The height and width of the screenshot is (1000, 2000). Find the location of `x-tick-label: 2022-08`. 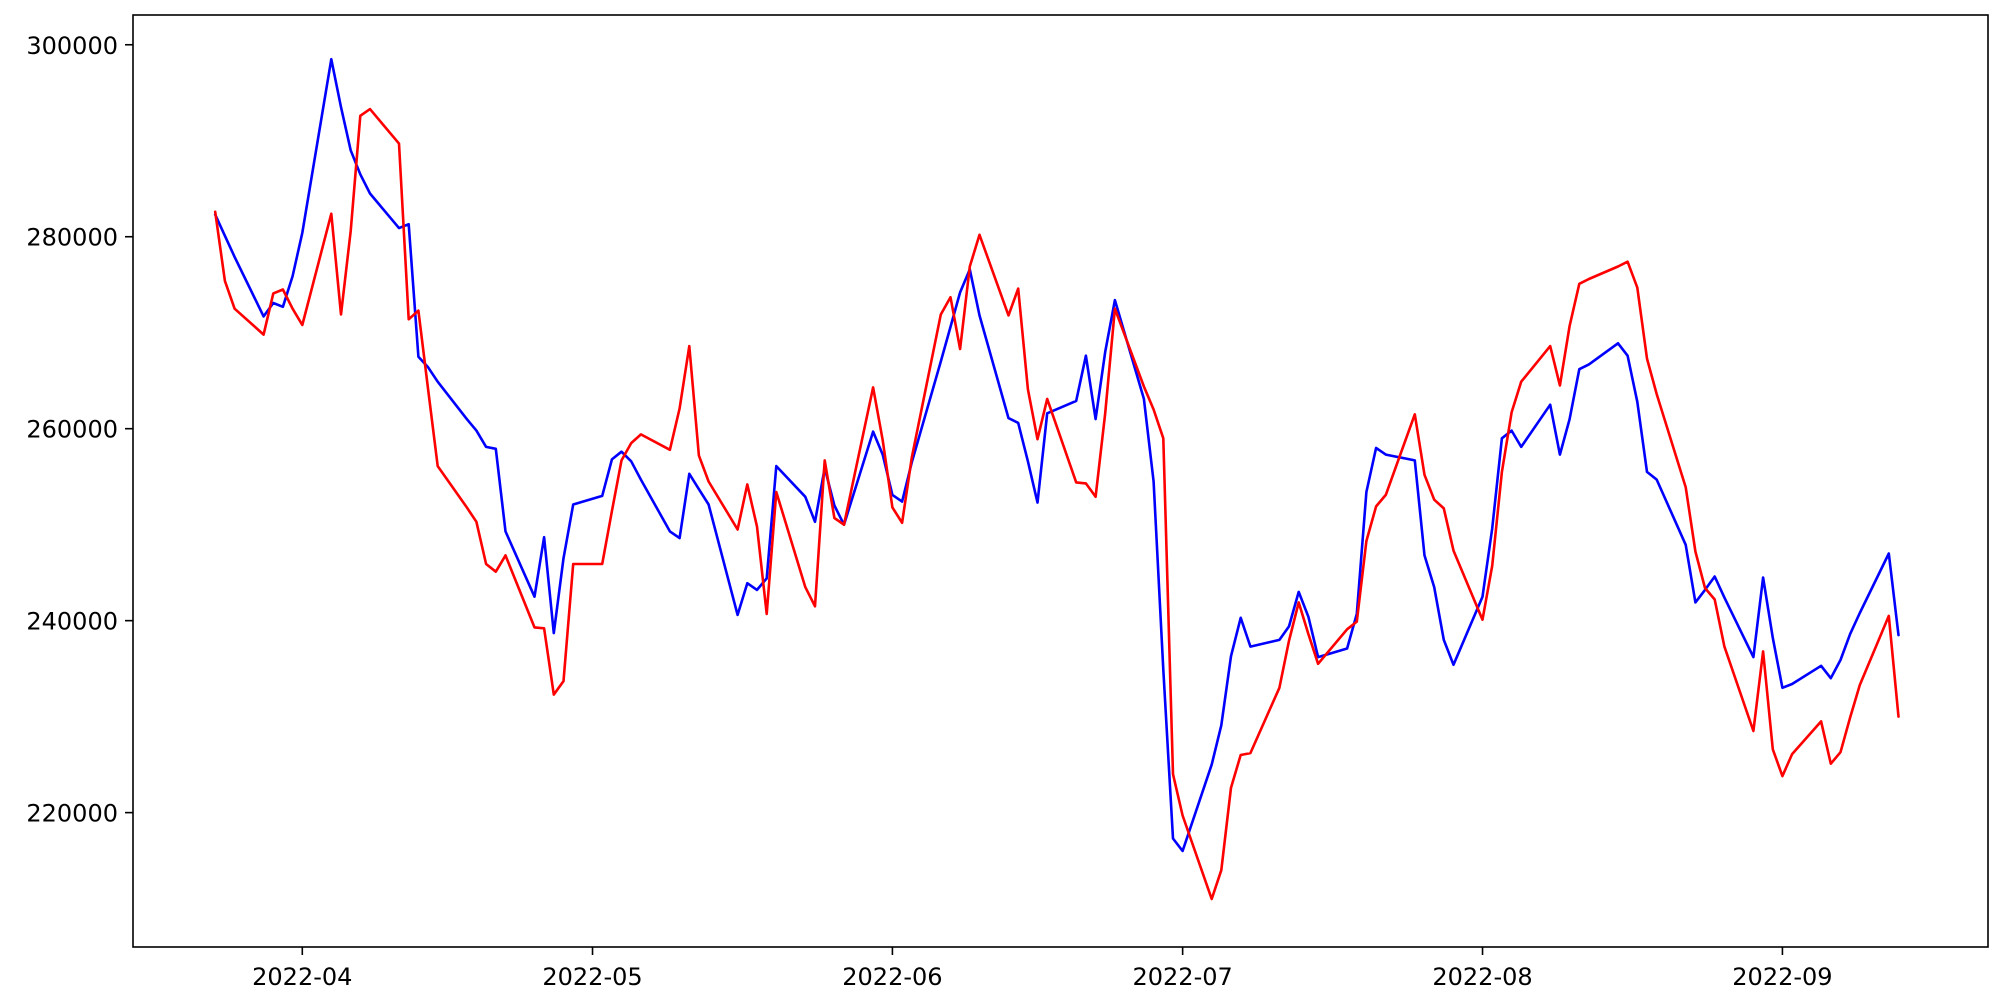

x-tick-label: 2022-08 is located at coordinates (1482, 977).